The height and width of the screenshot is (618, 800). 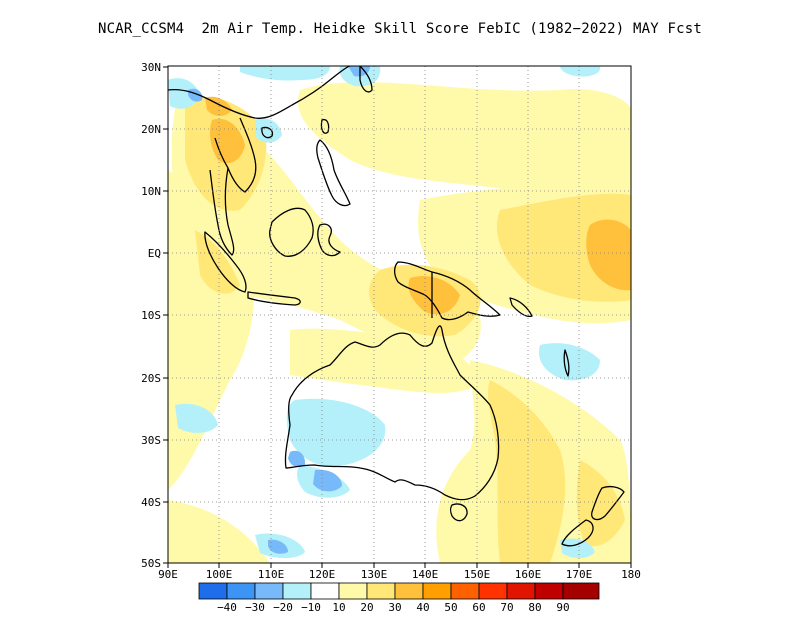 What do you see at coordinates (464, 138) in the screenshot?
I see `field-north-pacific-yellow` at bounding box center [464, 138].